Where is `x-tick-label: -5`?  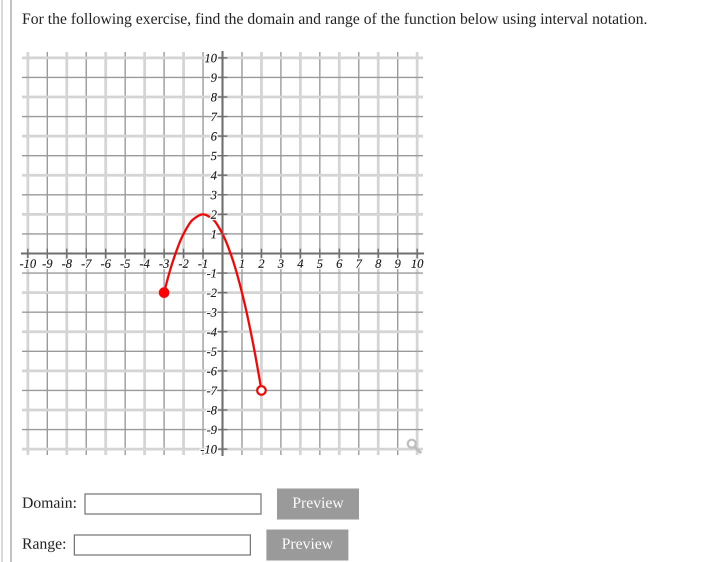
x-tick-label: -5 is located at coordinates (125, 264).